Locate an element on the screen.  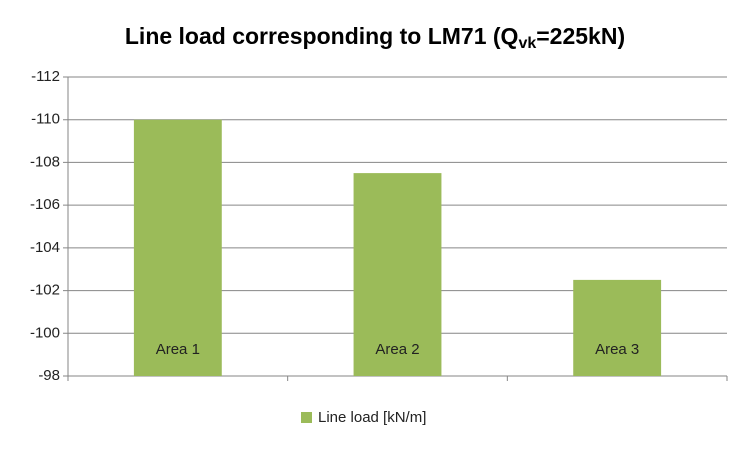
x-tick-label: Area 1 is located at coordinates (178, 349).